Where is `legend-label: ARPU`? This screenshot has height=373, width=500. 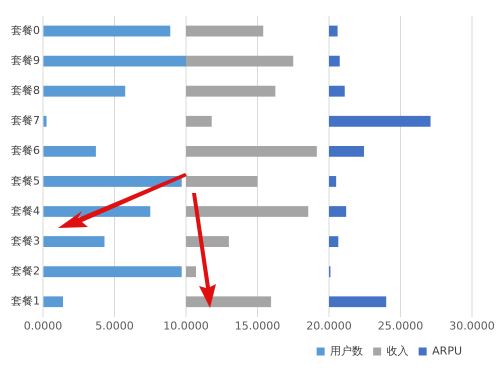
legend-label: ARPU is located at coordinates (447, 351).